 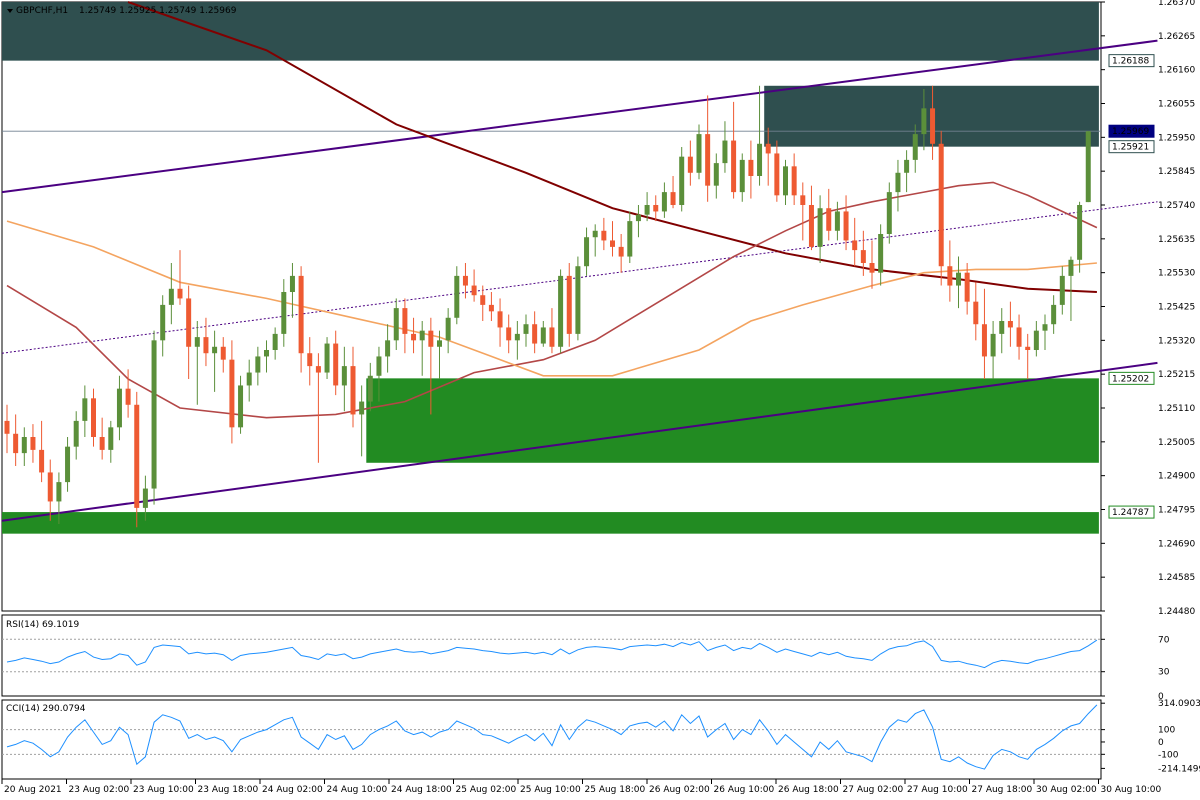 I want to click on price-tick-label: 1.26055, so click(x=1176, y=105).